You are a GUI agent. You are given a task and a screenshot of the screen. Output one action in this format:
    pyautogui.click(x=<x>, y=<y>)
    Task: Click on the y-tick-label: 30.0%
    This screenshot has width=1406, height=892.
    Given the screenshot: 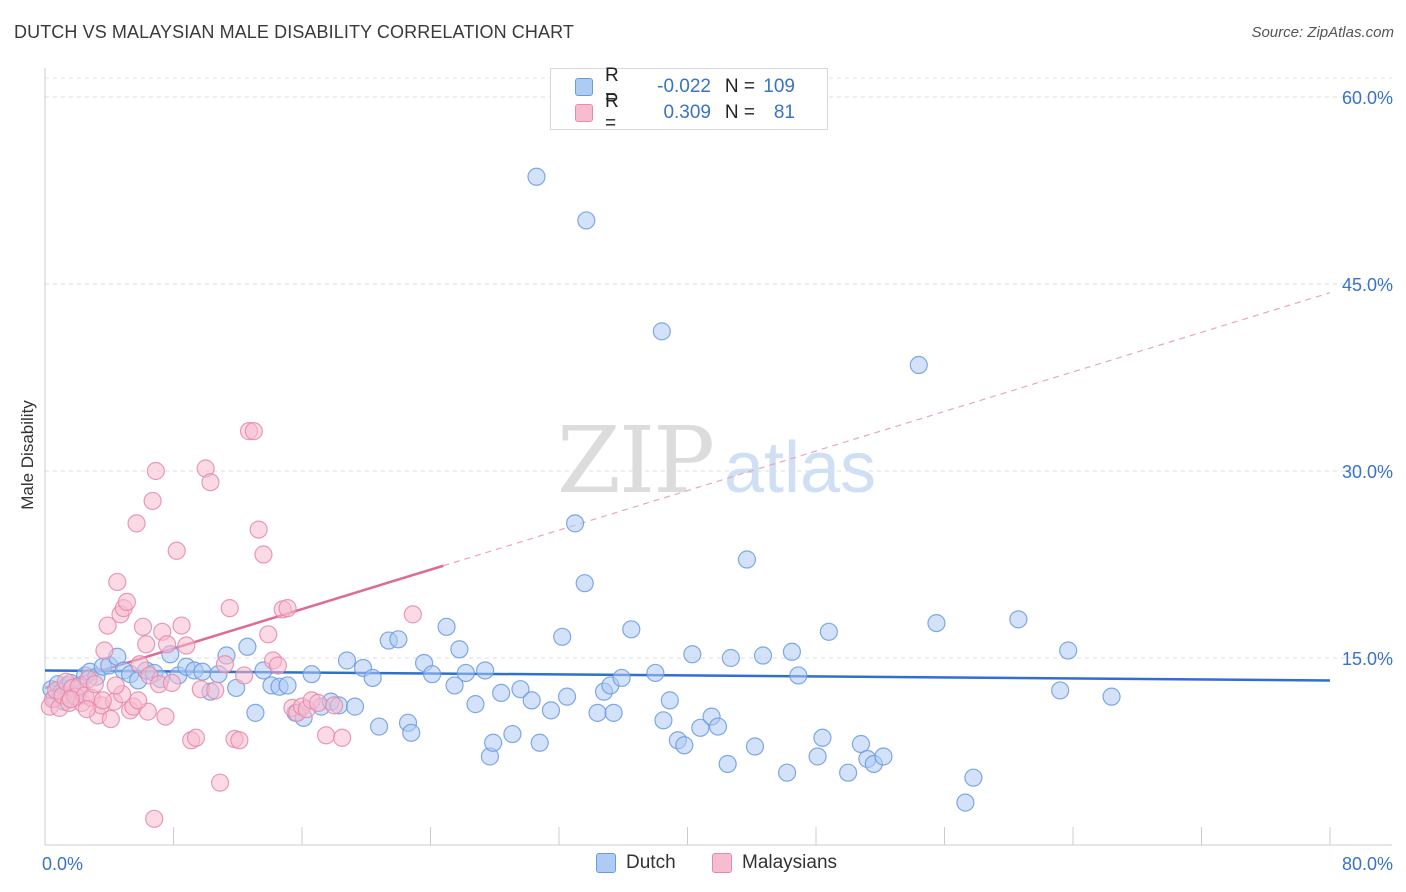 What is the action you would take?
    pyautogui.click(x=1367, y=472)
    